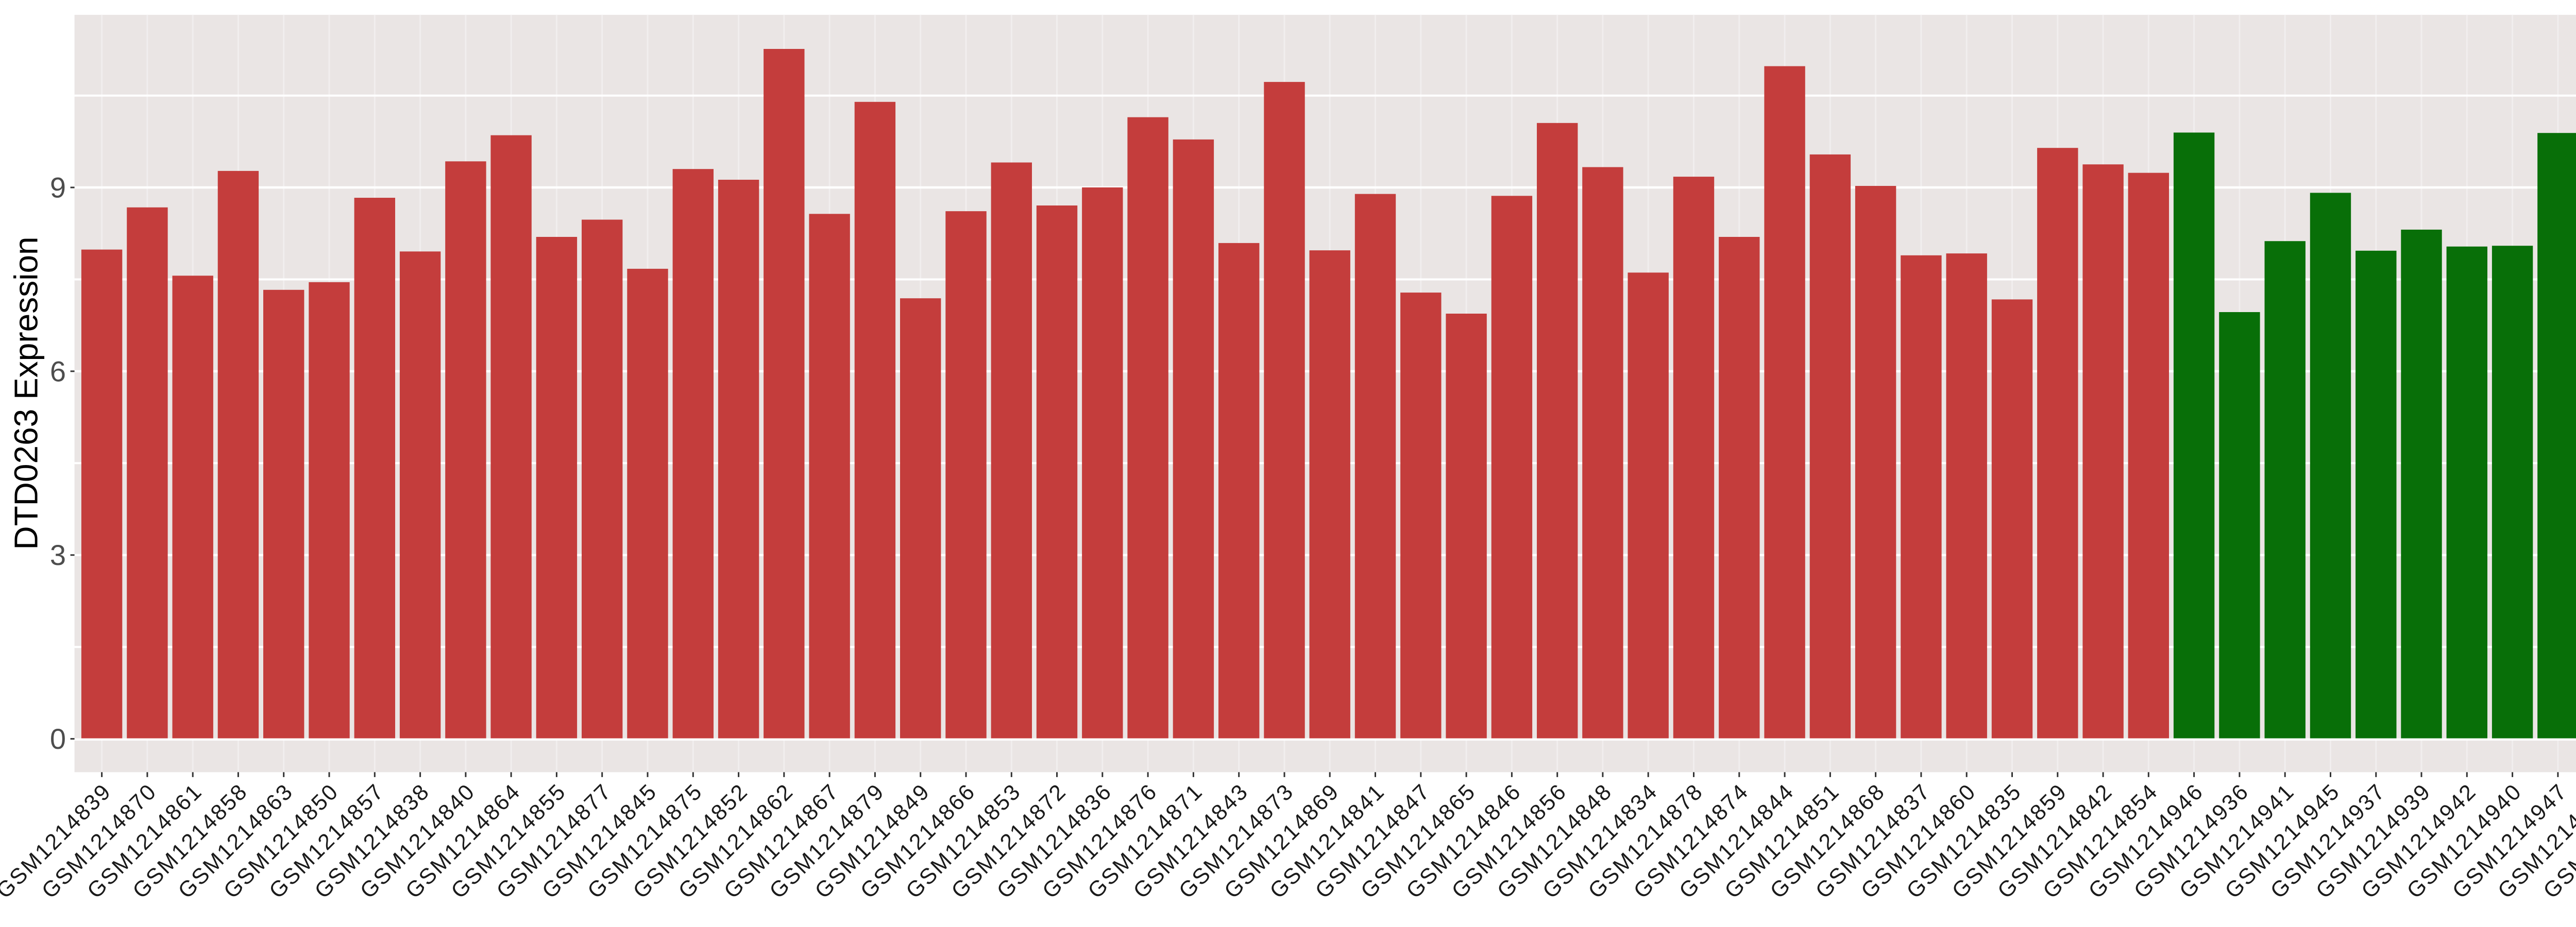 The width and height of the screenshot is (2576, 927). I want to click on svg-text: 9, so click(58, 188).